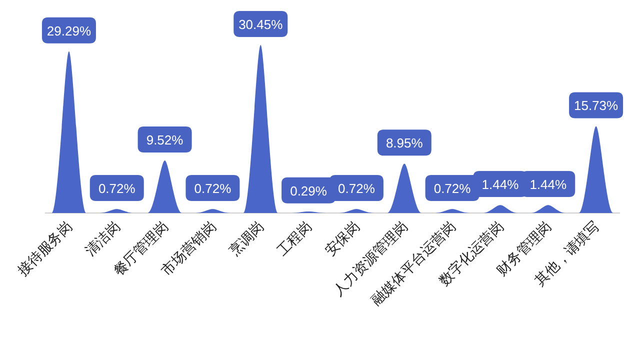 This screenshot has height=342, width=644. Describe the element at coordinates (596, 106) in the screenshot. I see `data-label: 15.73%` at that location.